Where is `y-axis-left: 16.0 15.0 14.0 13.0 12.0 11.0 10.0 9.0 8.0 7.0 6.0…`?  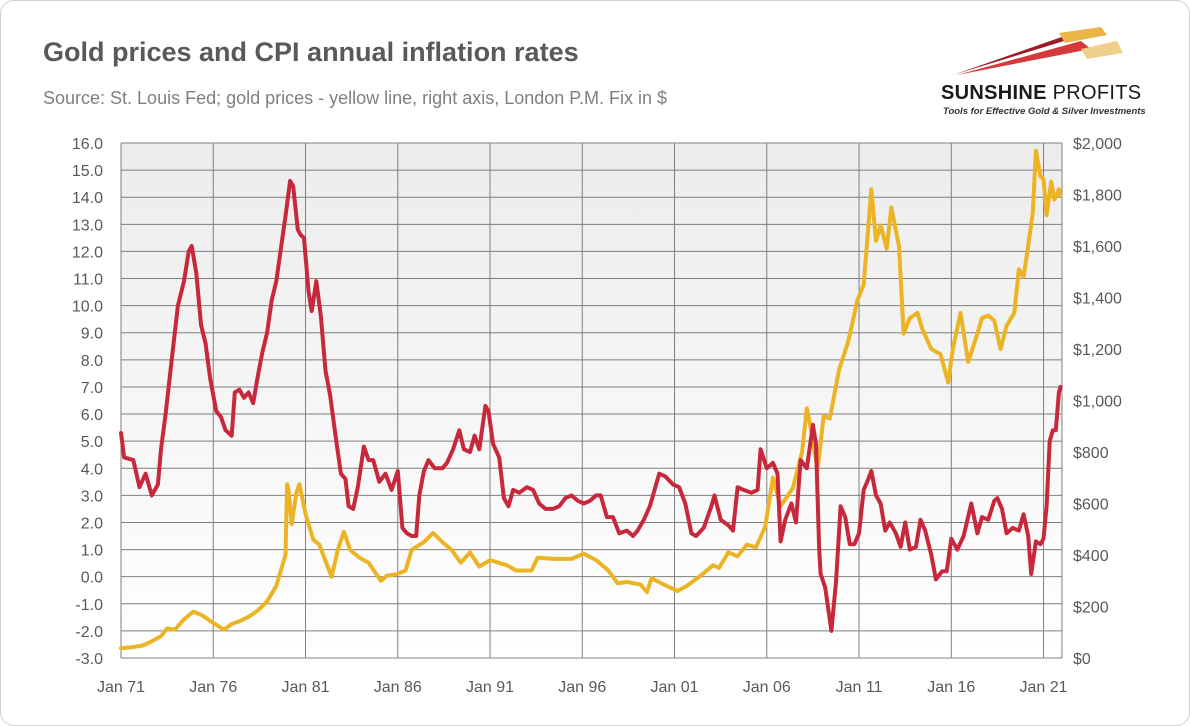
y-axis-left: 16.0 15.0 14.0 13.0 12.0 11.0 10.0 9.0 8.0 7.0 6.0… is located at coordinates (87, 402).